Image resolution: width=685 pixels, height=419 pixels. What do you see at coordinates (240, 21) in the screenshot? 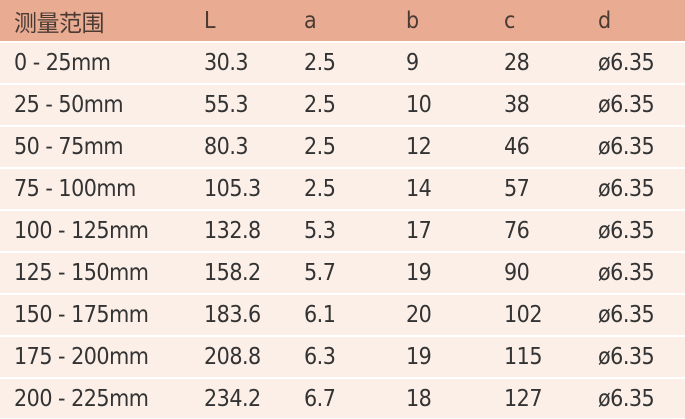
I see `header-cell: L` at bounding box center [240, 21].